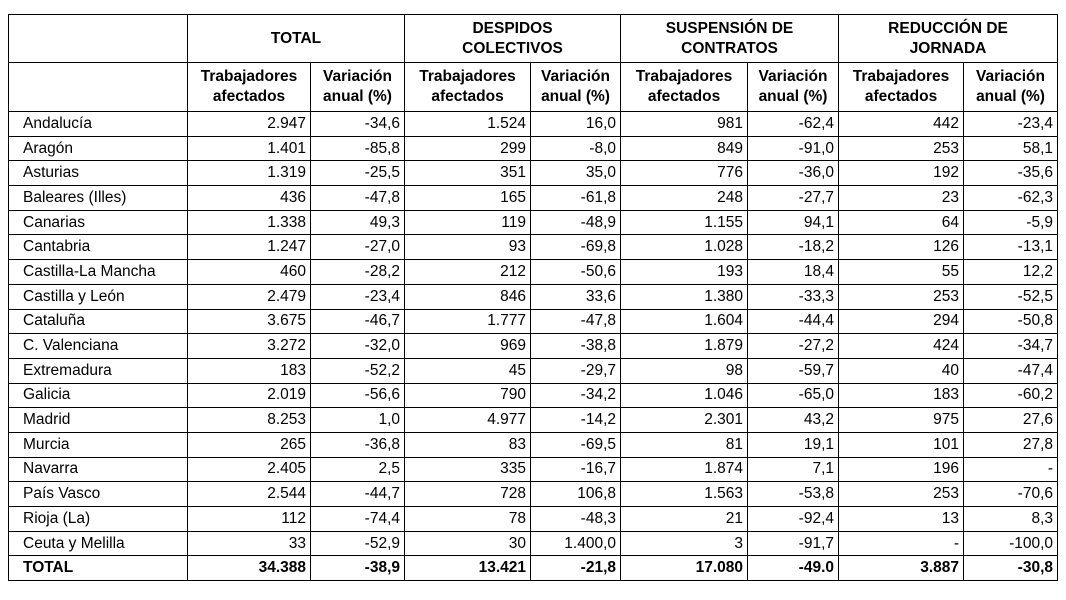  What do you see at coordinates (576, 247) in the screenshot?
I see `cell: -69,8` at bounding box center [576, 247].